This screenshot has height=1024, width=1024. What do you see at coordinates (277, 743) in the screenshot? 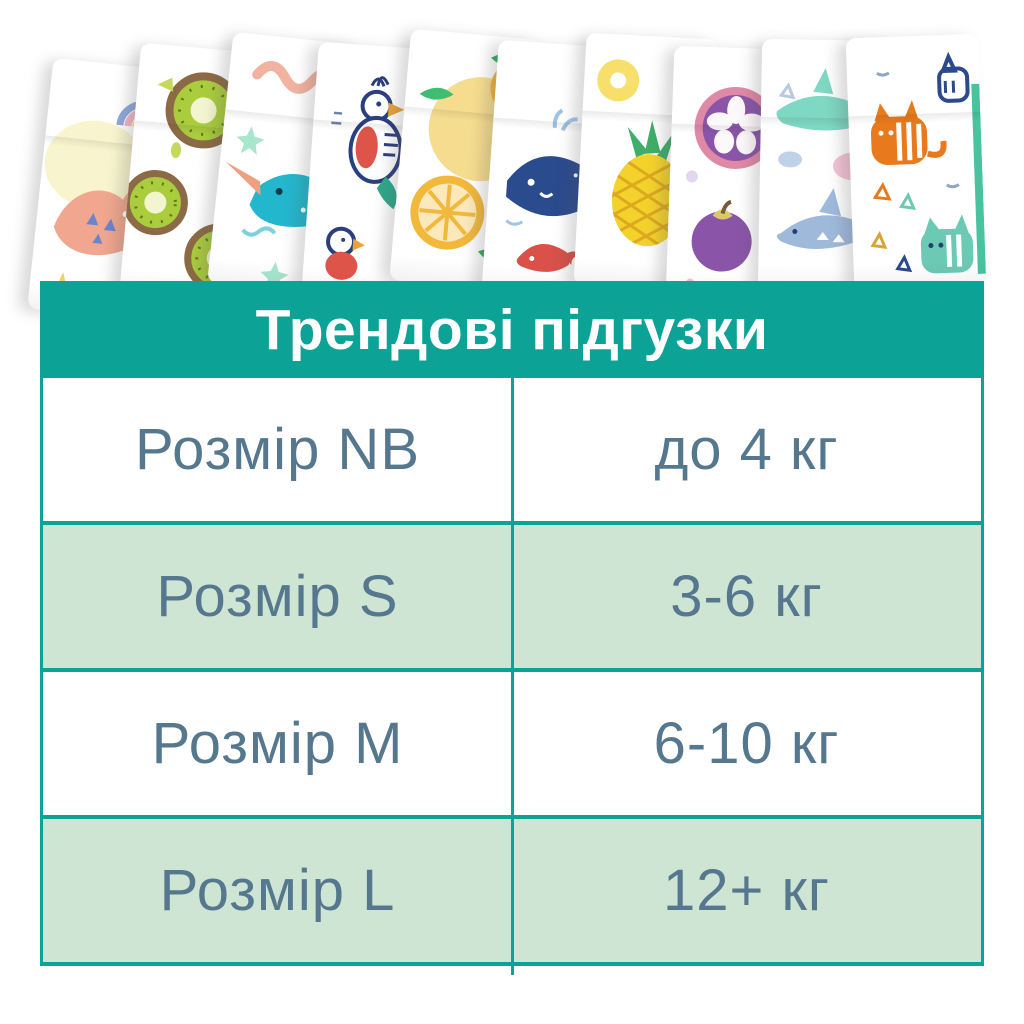
I see `size-label-m: Розмір M` at bounding box center [277, 743].